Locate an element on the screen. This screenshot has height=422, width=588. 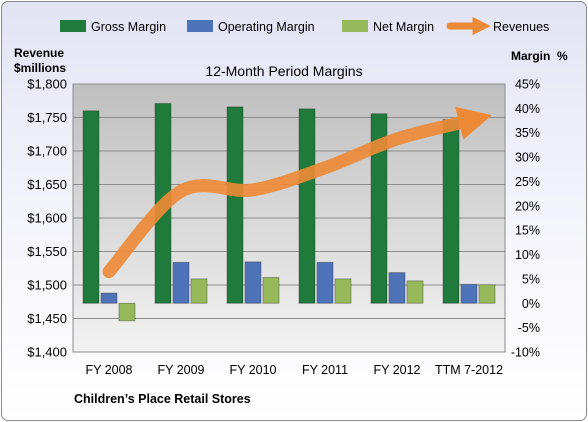
right-tick-label: 40% is located at coordinates (527, 109).